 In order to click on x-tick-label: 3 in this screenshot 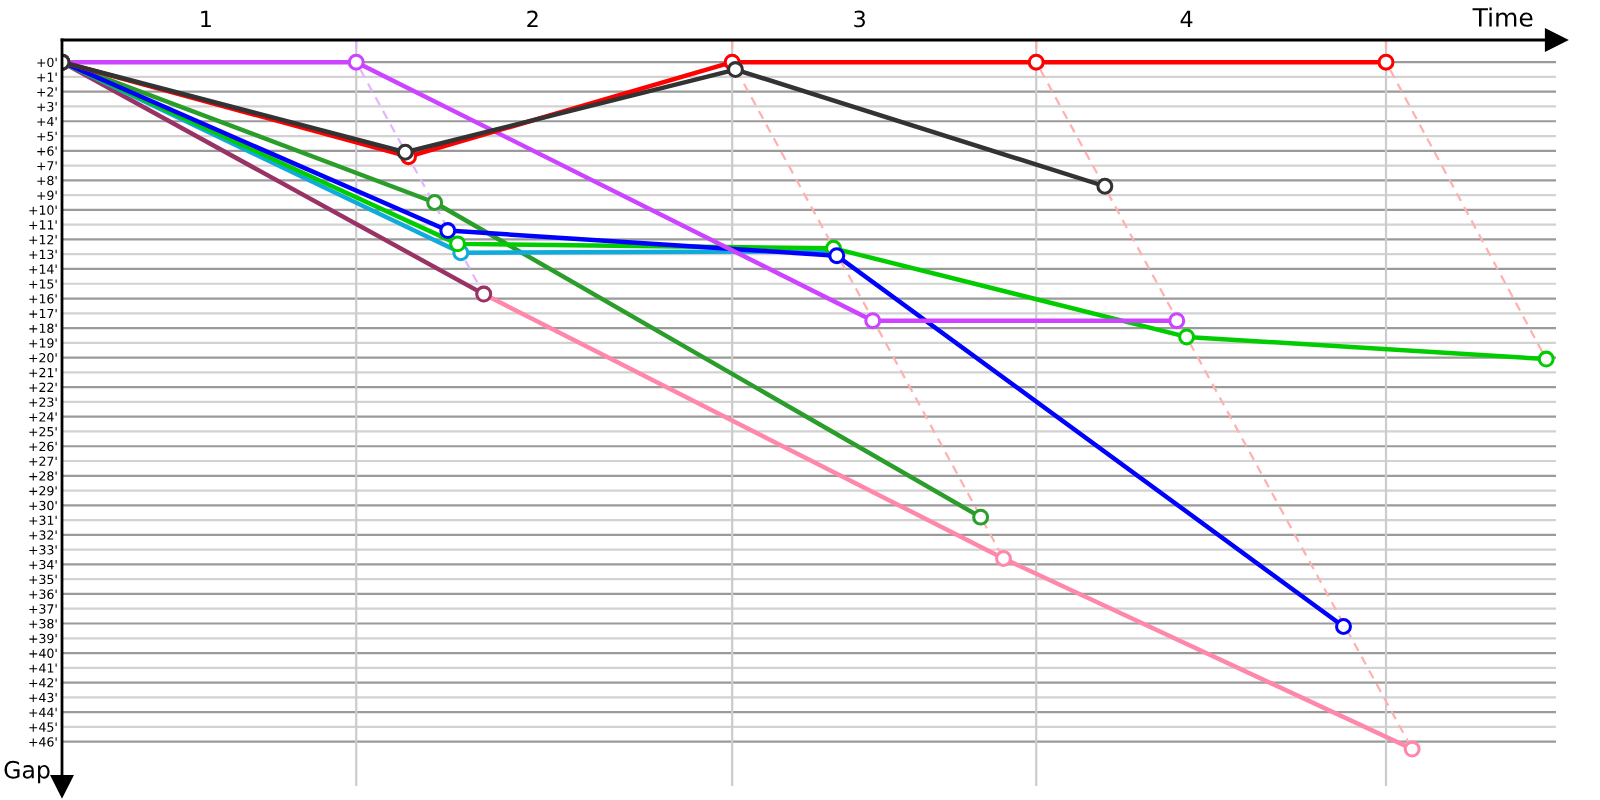, I will do `click(859, 19)`.